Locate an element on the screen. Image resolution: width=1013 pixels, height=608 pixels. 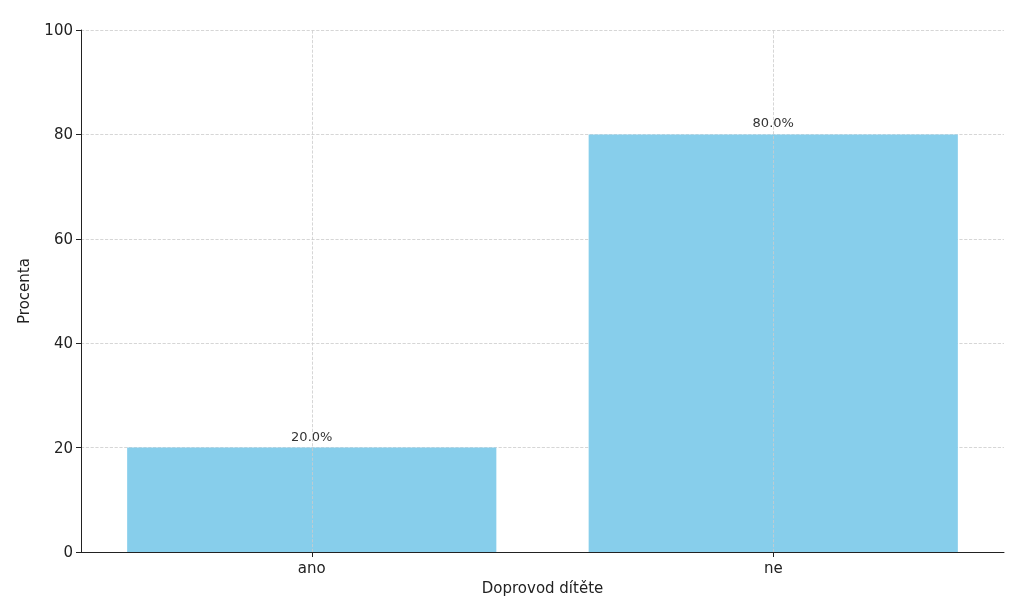
x-tick-label: ne is located at coordinates (773, 567).